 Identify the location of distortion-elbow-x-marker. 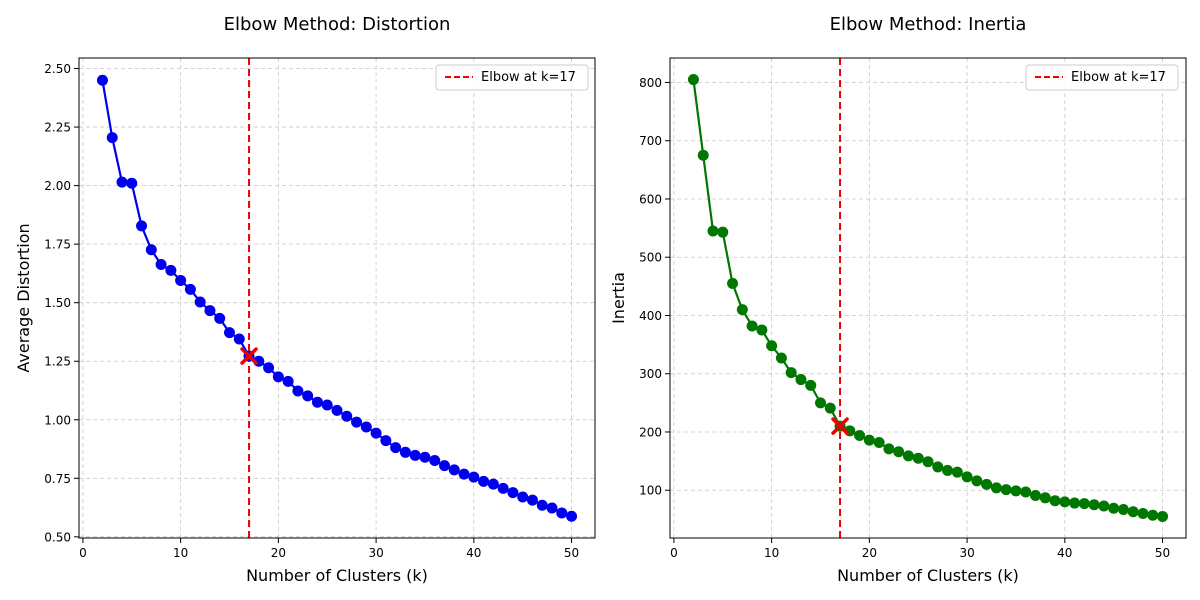
(249, 356).